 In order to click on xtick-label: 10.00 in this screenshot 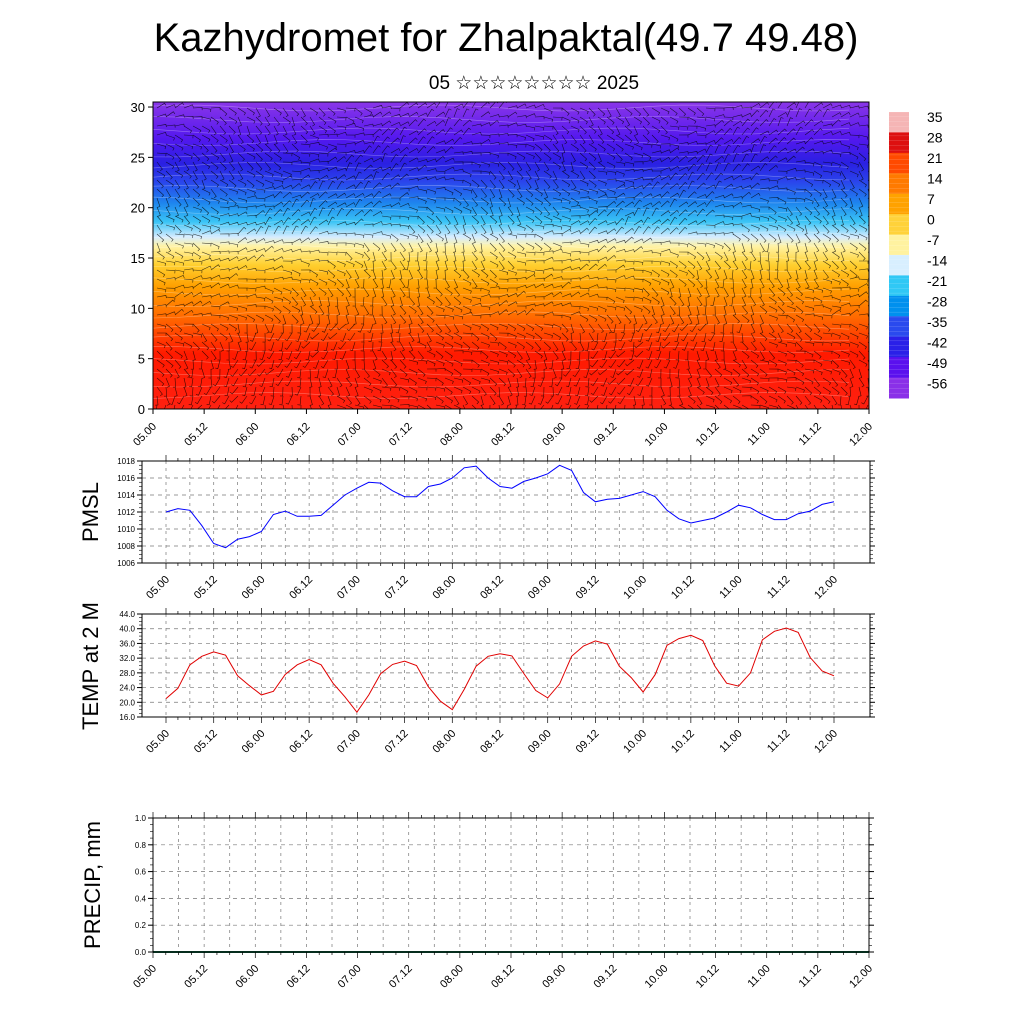, I will do `click(657, 977)`.